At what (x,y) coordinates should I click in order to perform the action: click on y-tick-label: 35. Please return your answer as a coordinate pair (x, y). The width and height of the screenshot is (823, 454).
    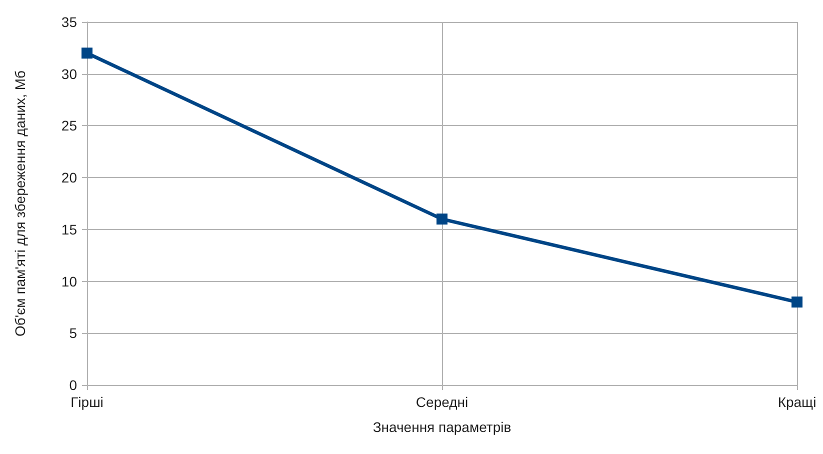
    Looking at the image, I should click on (69, 22).